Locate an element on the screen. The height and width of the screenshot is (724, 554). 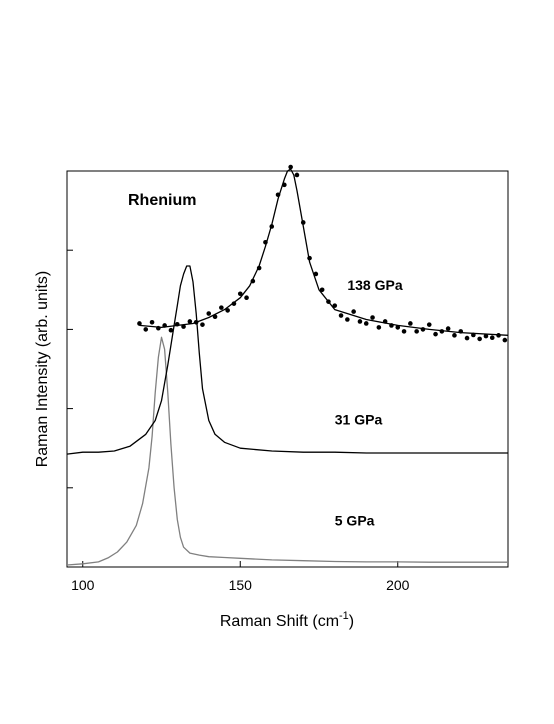
y-axis-ticks is located at coordinates (70, 408).